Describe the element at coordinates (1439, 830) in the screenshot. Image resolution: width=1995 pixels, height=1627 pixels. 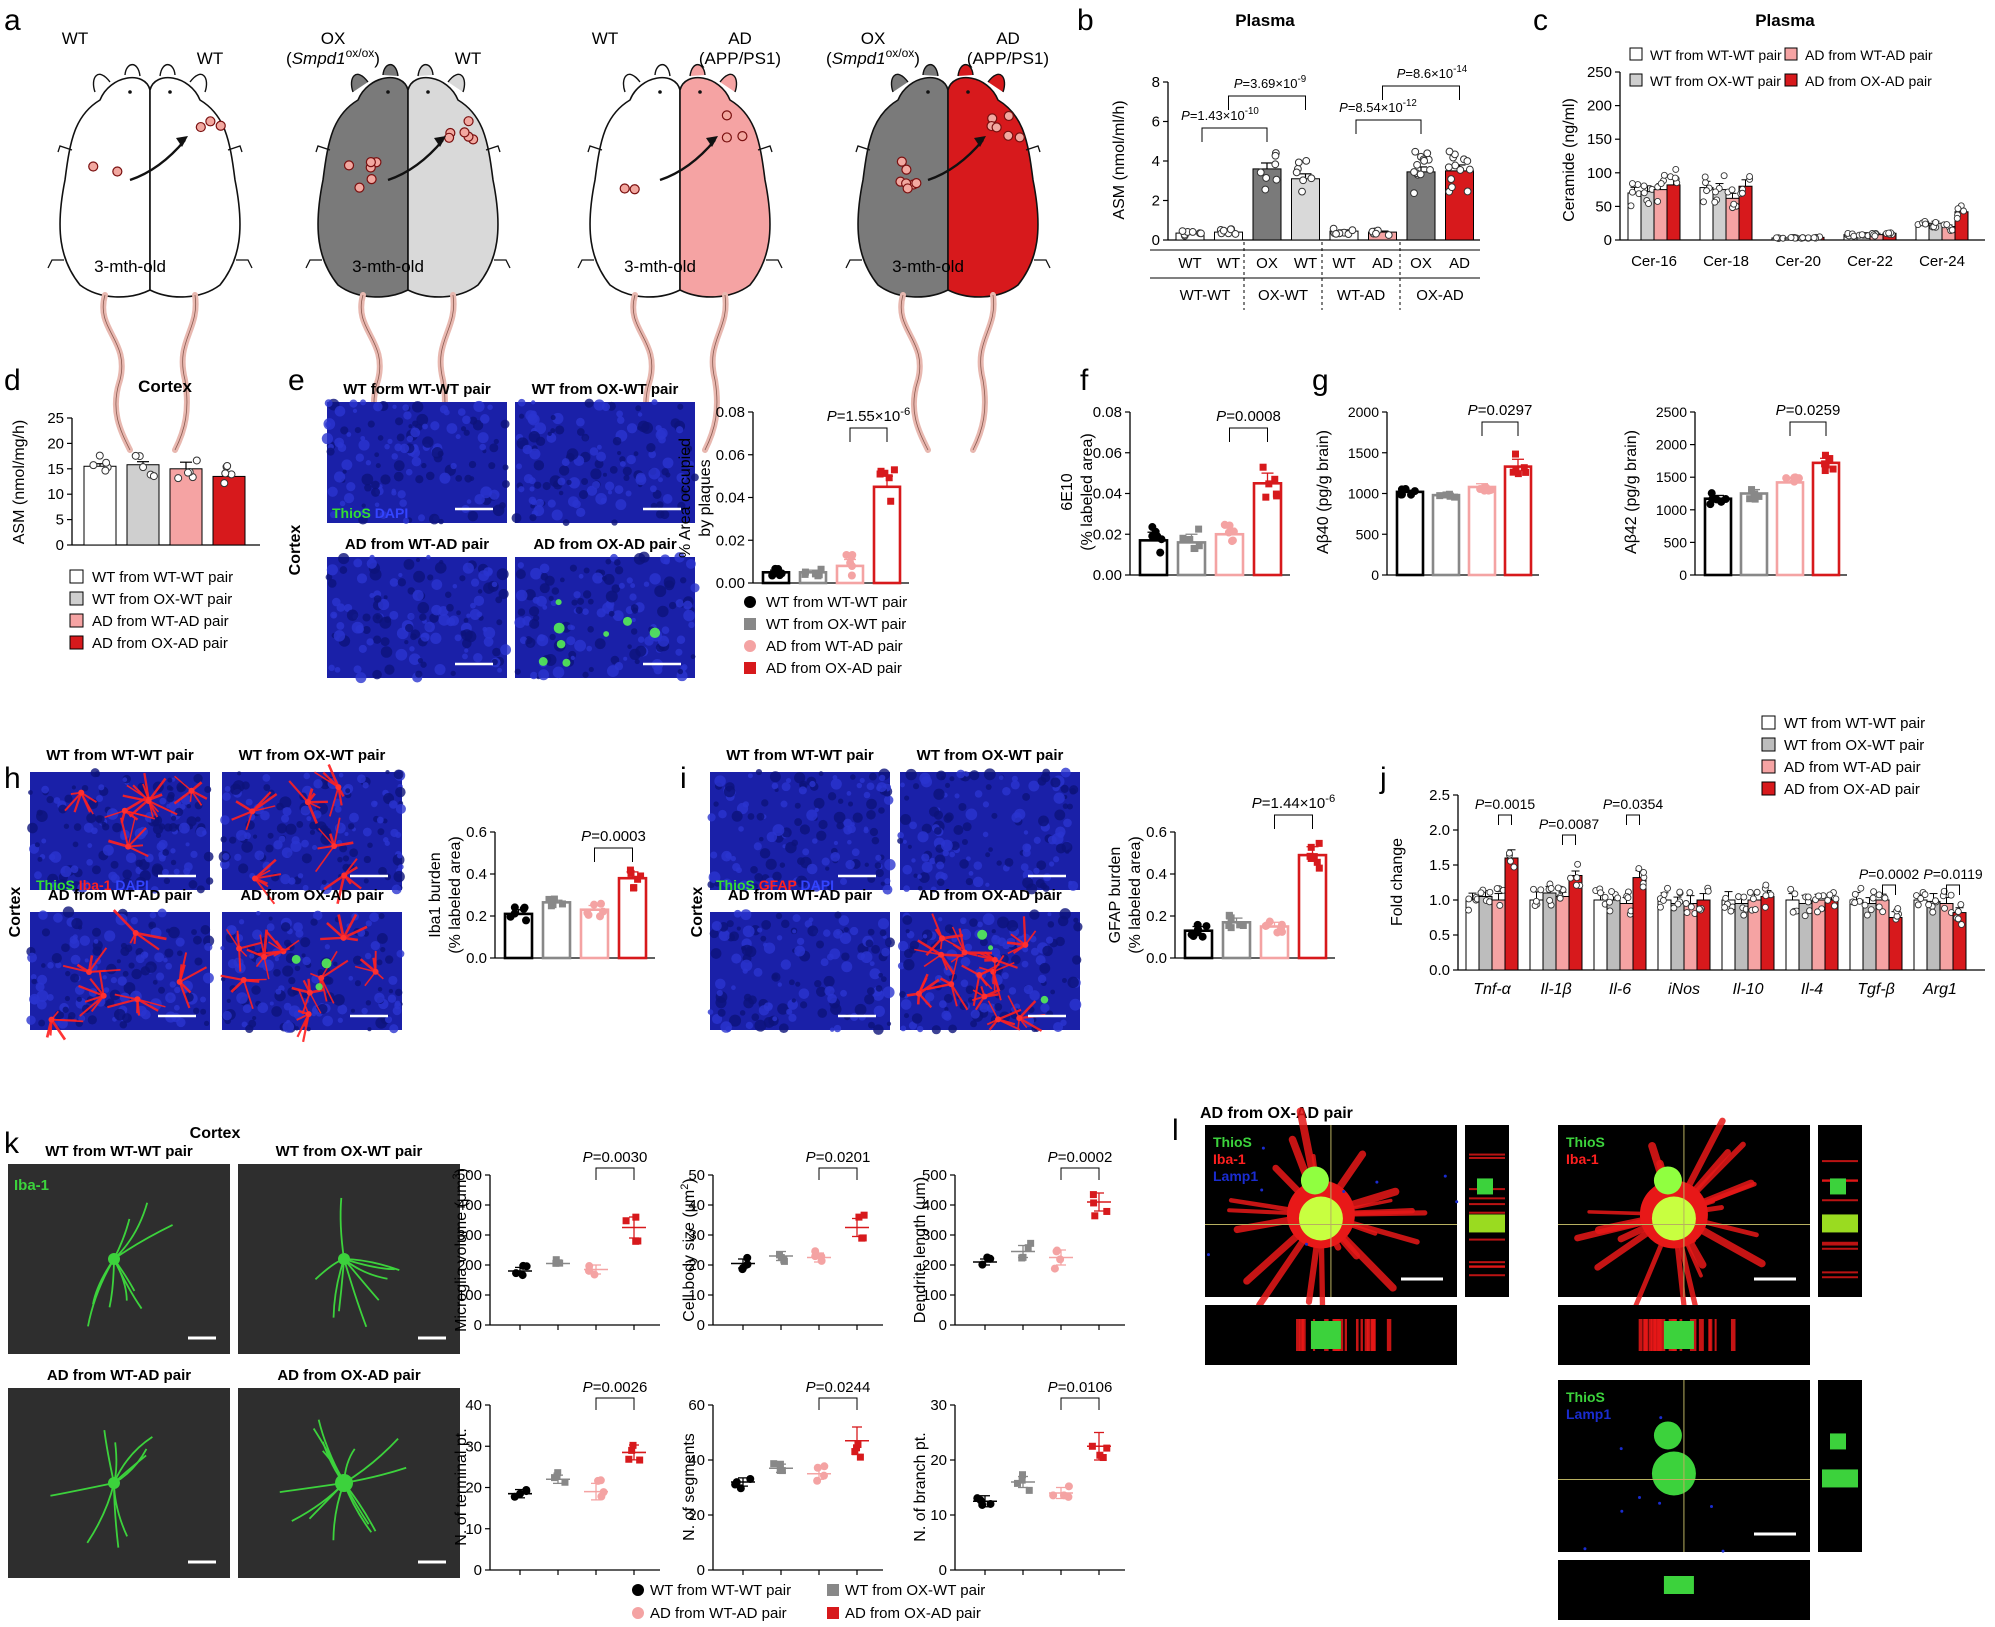
I see `y-tick-label: 2.0` at that location.